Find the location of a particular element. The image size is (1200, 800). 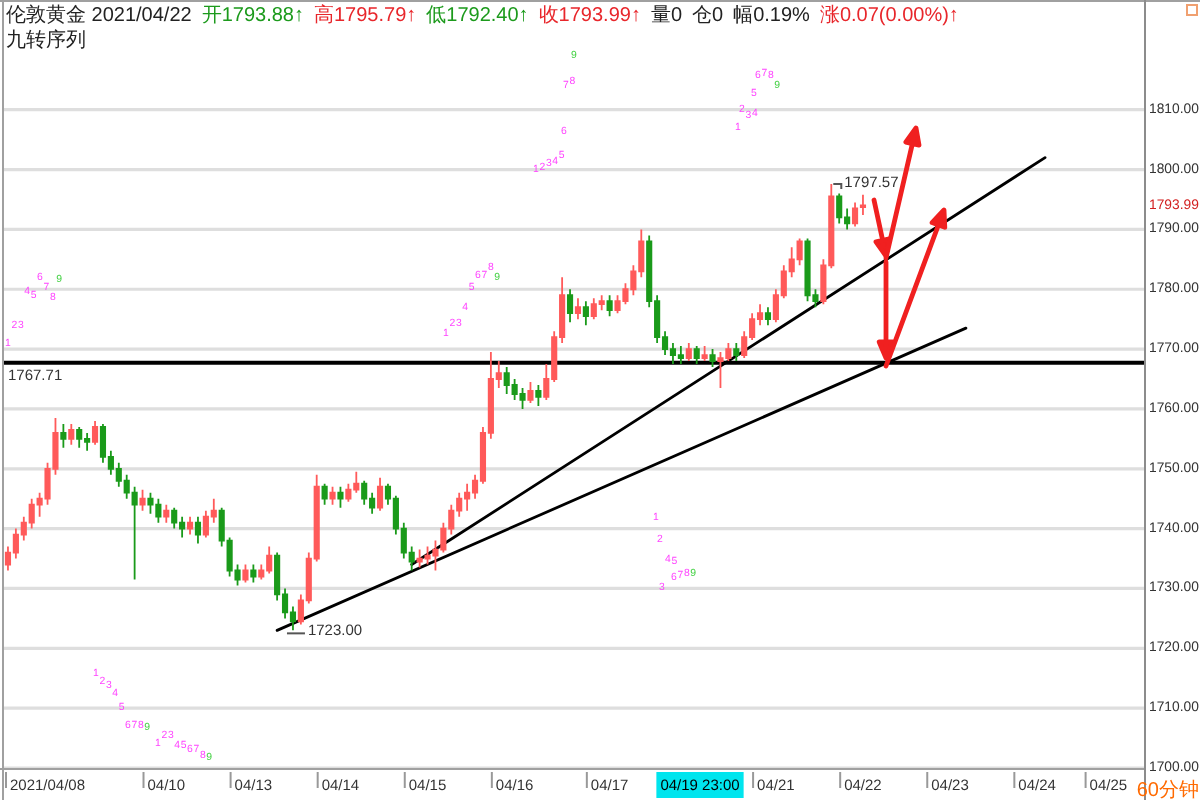

header-item: 开1793.88↑ is located at coordinates (252, 16).